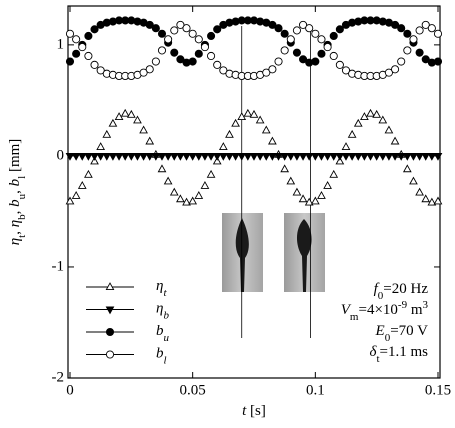 Image resolution: width=455 pixels, height=428 pixels. What do you see at coordinates (377, 310) in the screenshot?
I see `text-segment: =4×10` at bounding box center [377, 310].